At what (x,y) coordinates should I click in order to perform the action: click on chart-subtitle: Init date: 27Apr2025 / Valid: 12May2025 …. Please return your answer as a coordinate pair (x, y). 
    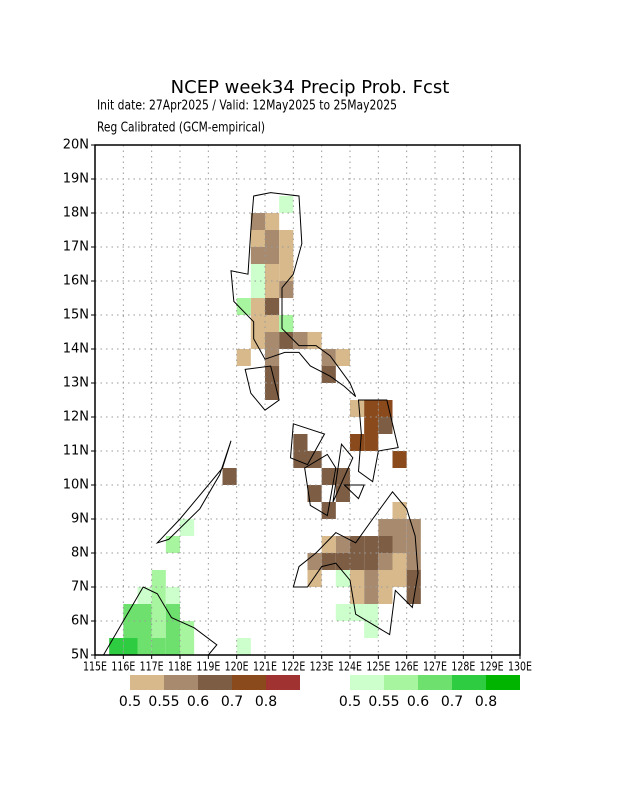
    Looking at the image, I should click on (247, 106).